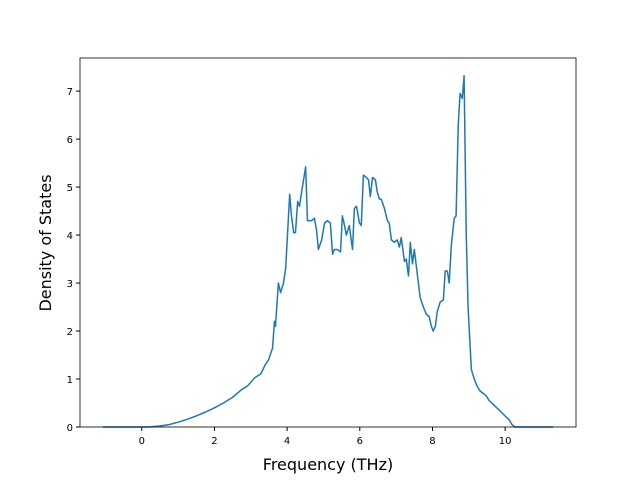  What do you see at coordinates (70, 188) in the screenshot?
I see `y-tick-label: 5` at bounding box center [70, 188].